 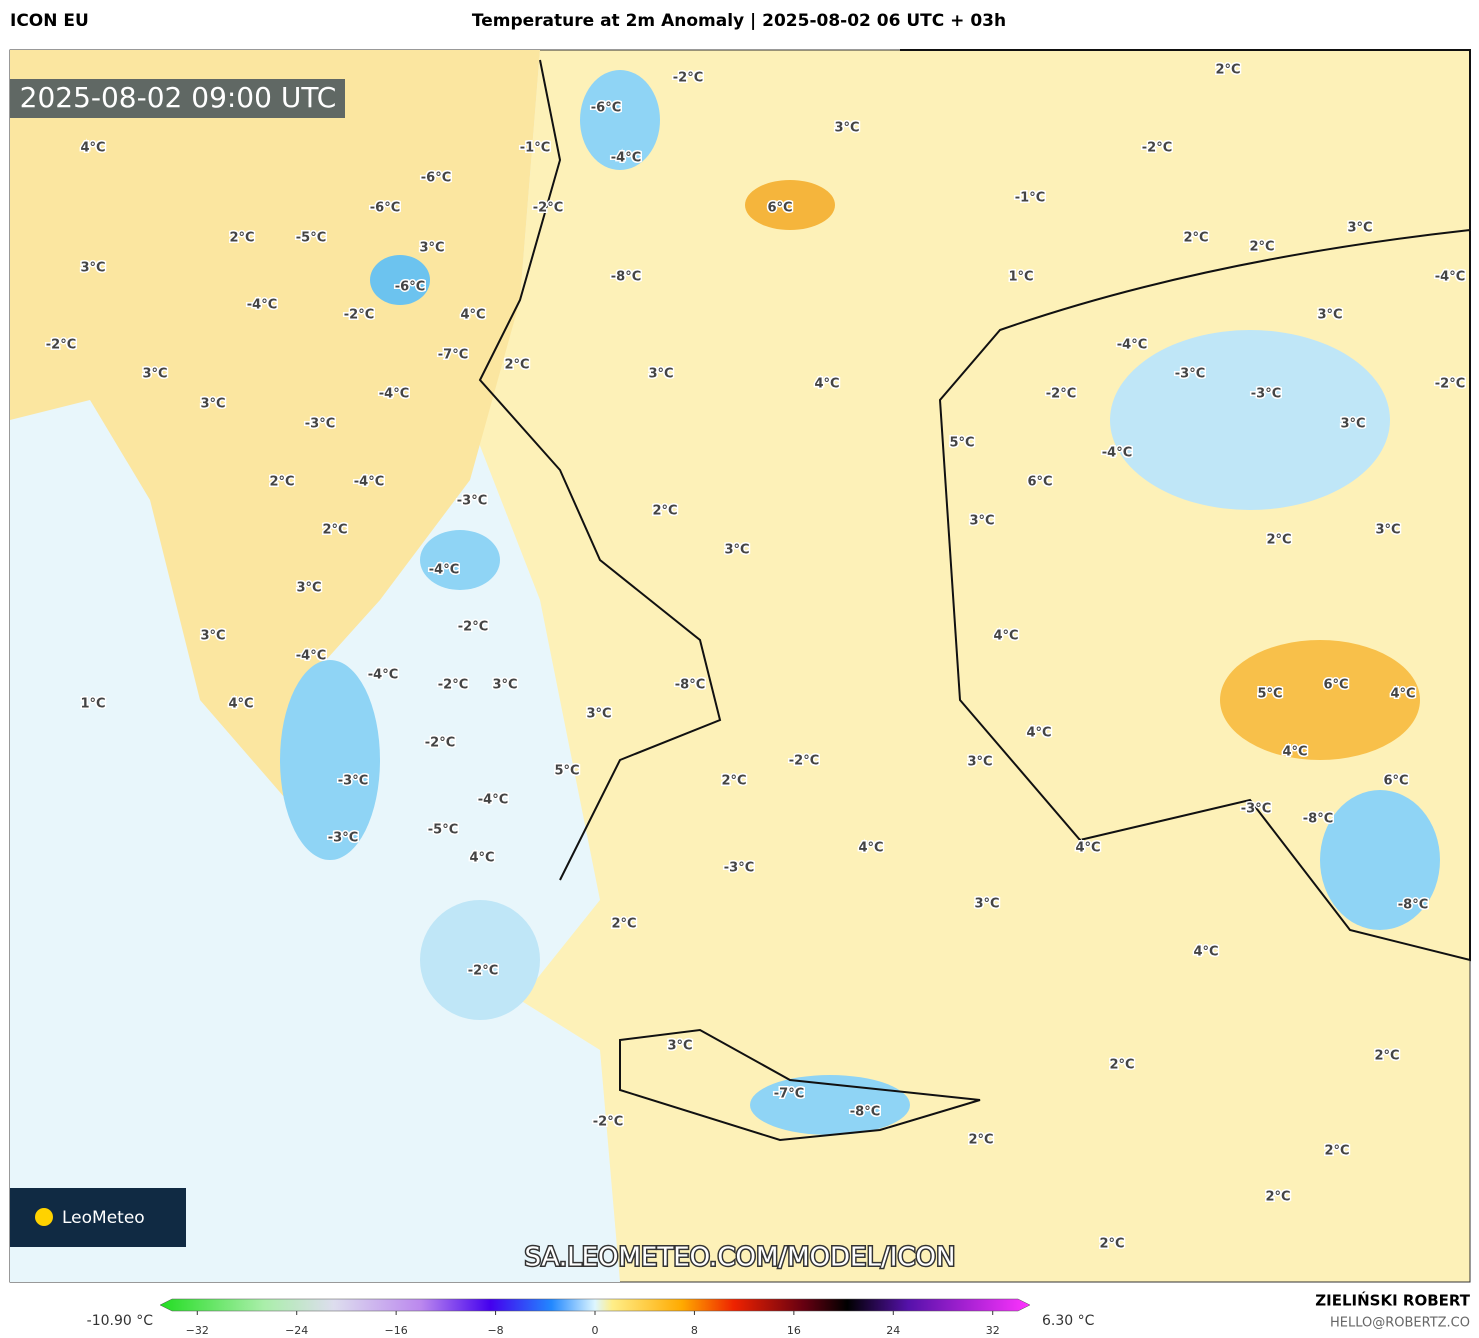 I want to click on colorbar-tick-label: 16, so click(x=794, y=1330).